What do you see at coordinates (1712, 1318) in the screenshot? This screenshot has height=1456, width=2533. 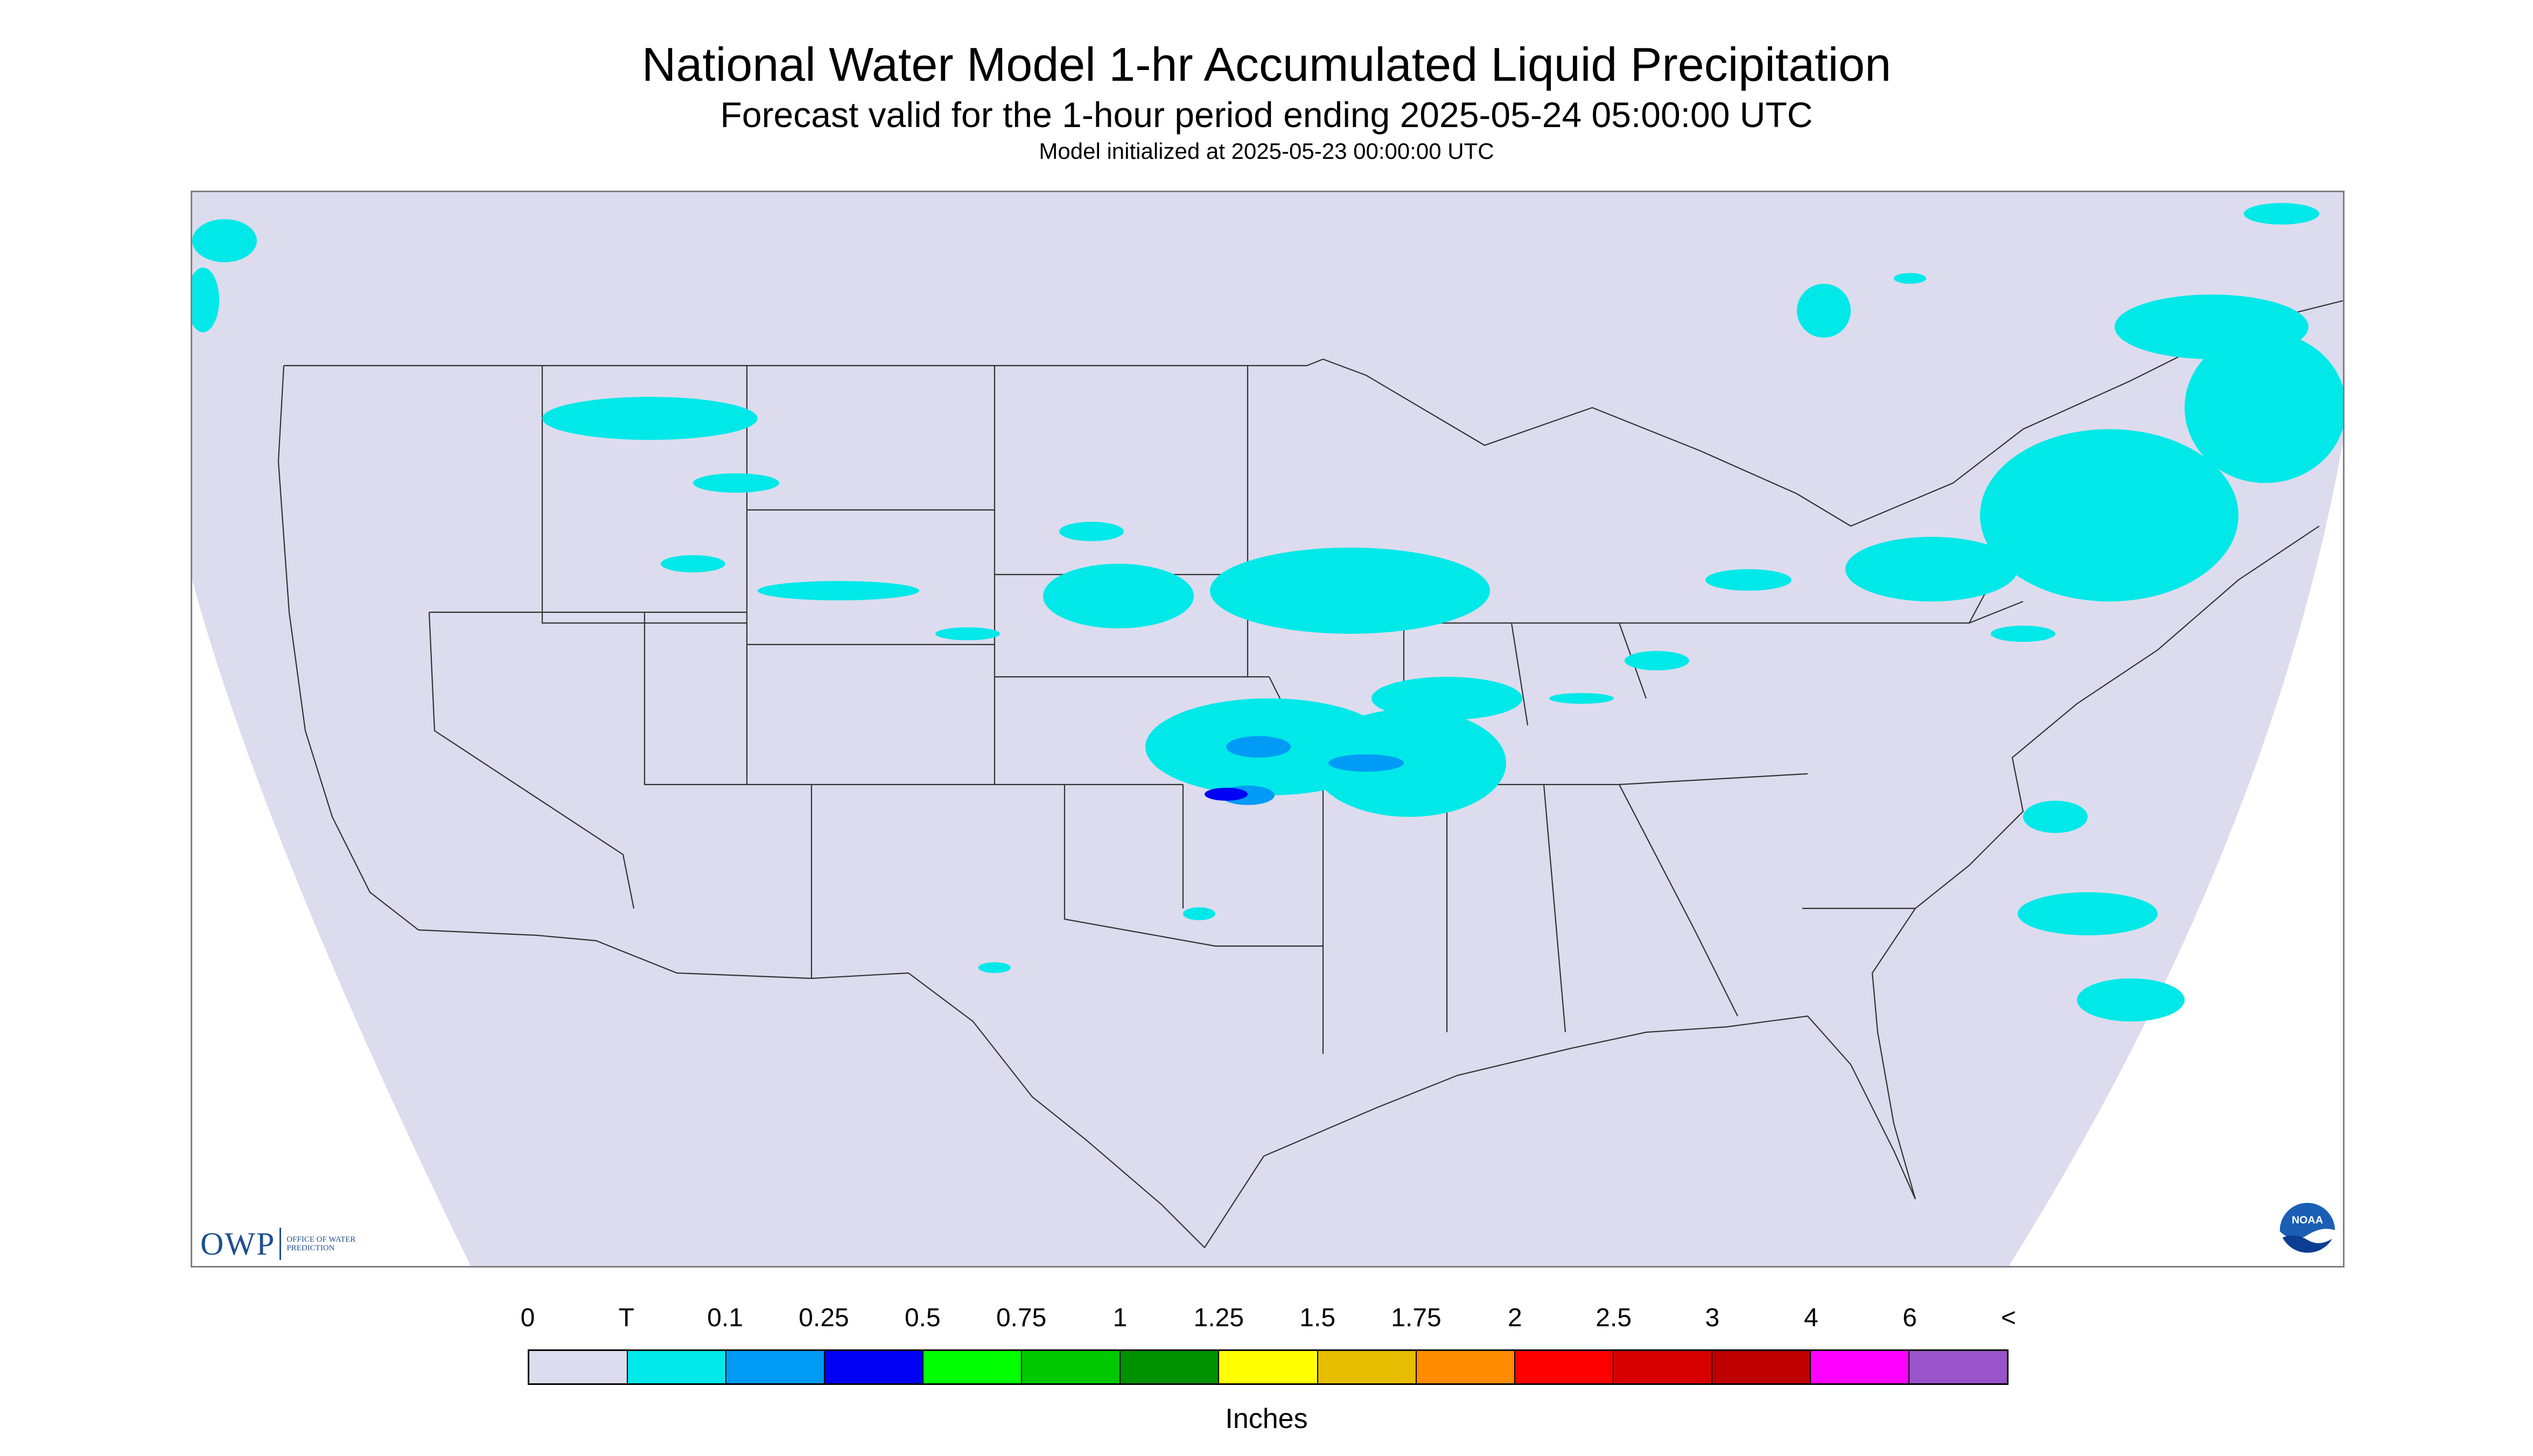 I see `legend-tick-label: 3` at bounding box center [1712, 1318].